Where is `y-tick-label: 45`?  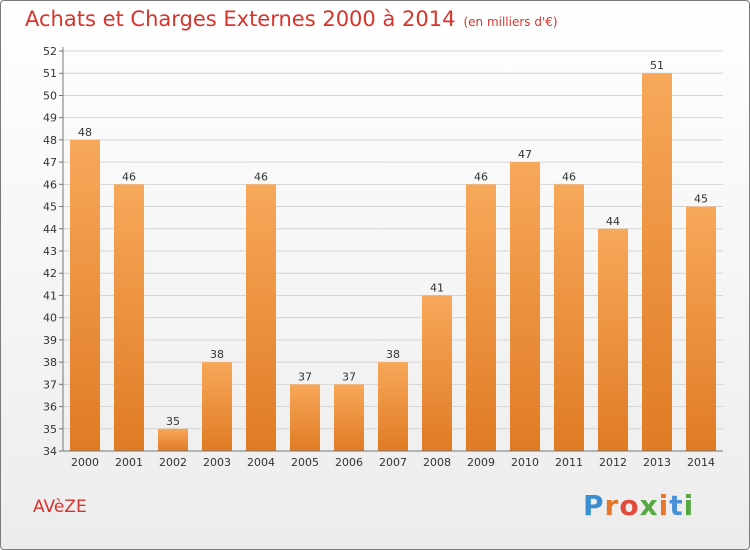
y-tick-label: 45 is located at coordinates (50, 207).